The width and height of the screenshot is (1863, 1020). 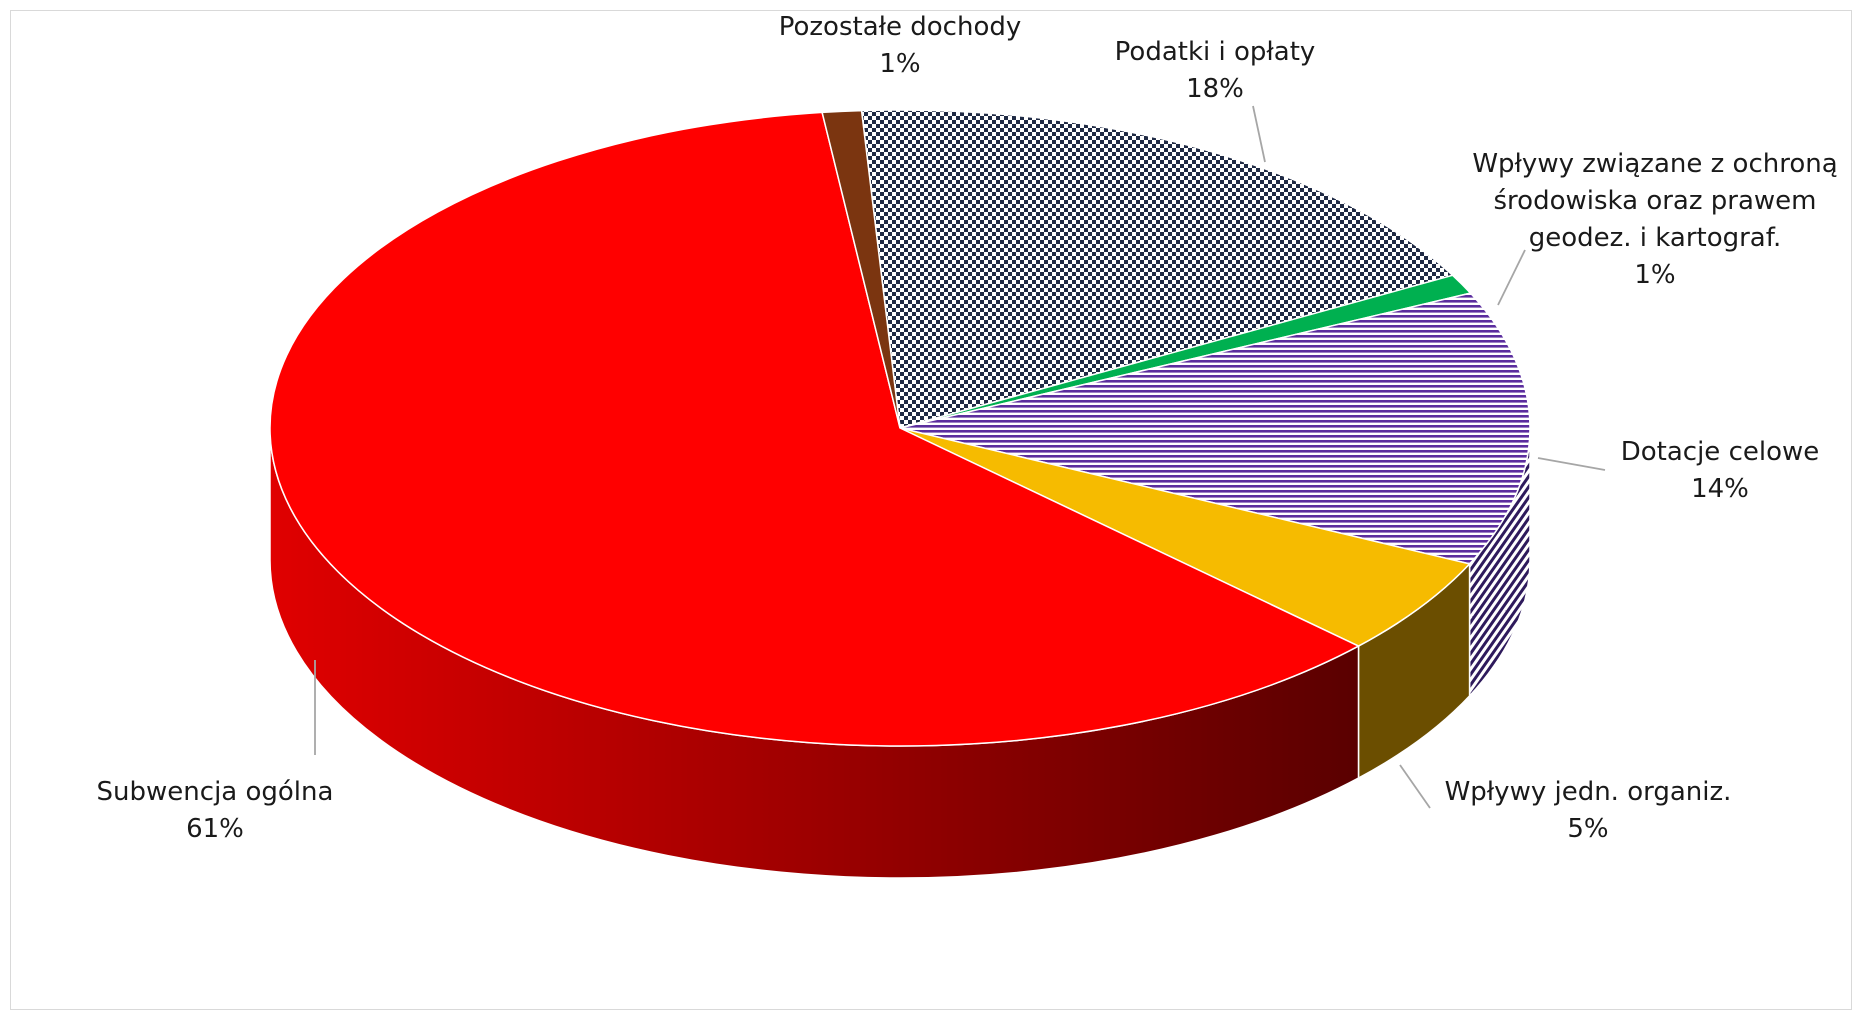 What do you see at coordinates (1655, 201) in the screenshot?
I see `slice-name-1: środowiska oraz prawem` at bounding box center [1655, 201].